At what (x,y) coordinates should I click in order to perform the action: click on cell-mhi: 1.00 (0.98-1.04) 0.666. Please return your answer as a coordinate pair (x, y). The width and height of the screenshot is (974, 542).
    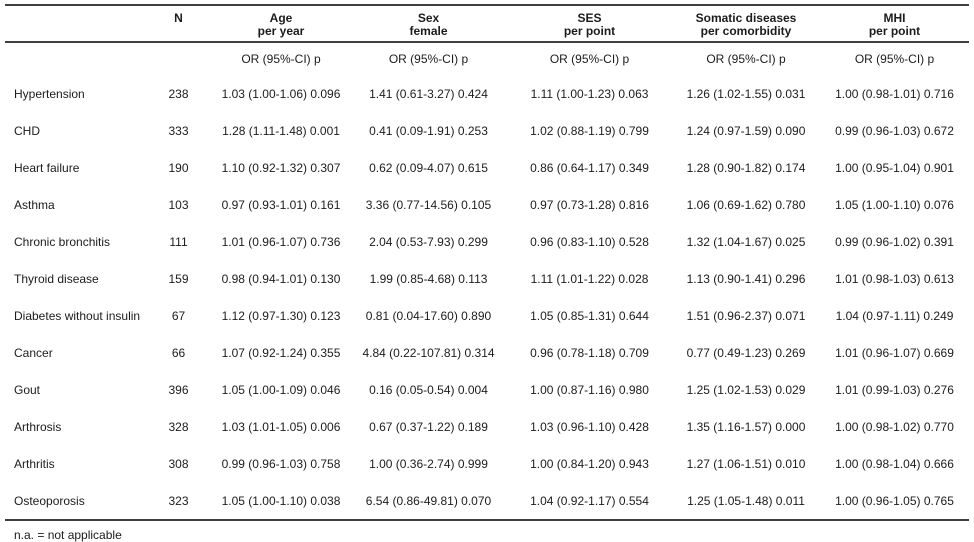
    Looking at the image, I should click on (894, 463).